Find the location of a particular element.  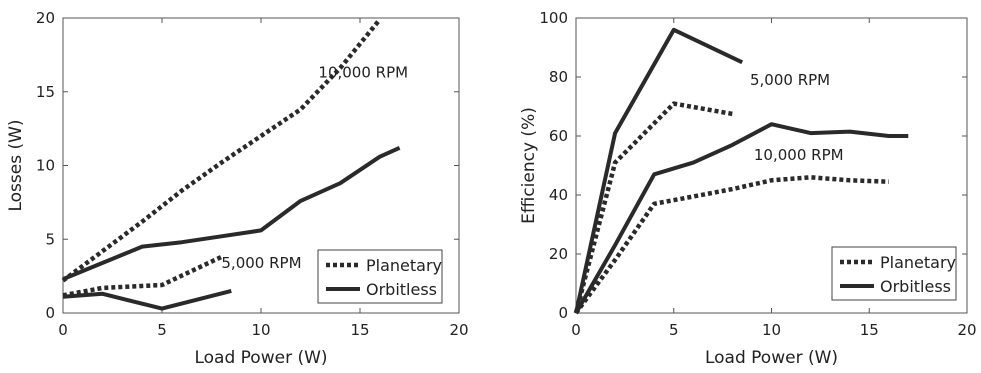

y-tick-label: 5 is located at coordinates (50, 239).